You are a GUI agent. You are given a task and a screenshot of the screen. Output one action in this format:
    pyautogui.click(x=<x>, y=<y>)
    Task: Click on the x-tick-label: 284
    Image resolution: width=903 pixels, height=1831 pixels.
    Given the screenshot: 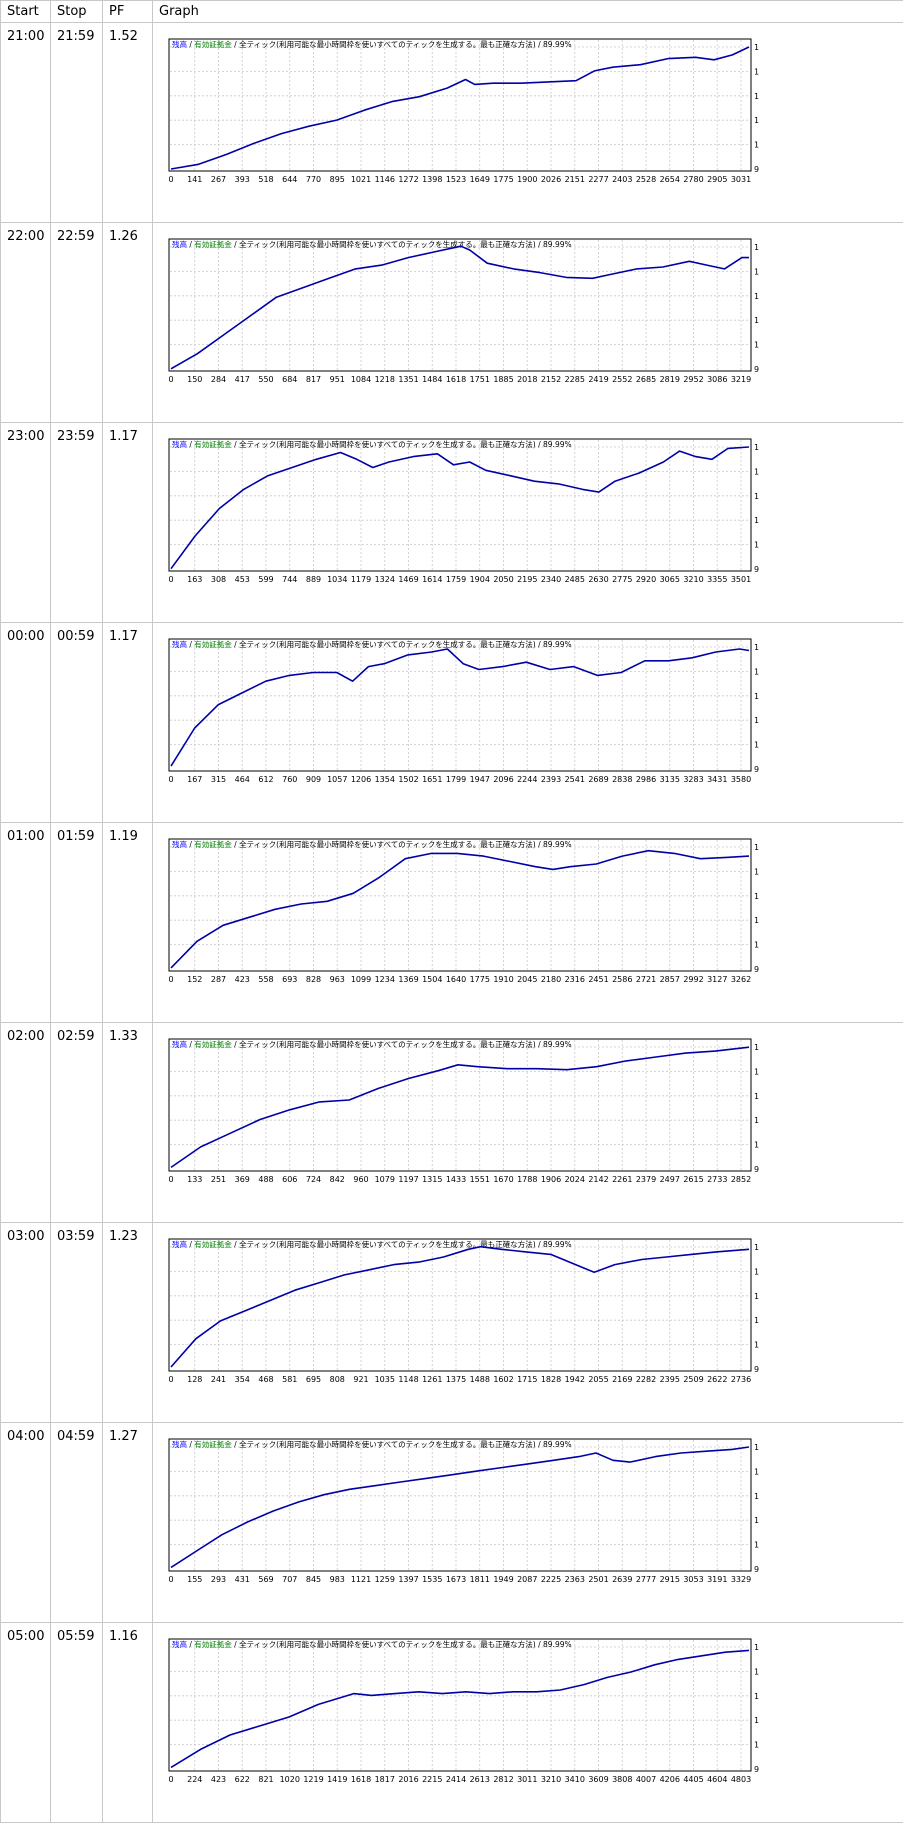 What is the action you would take?
    pyautogui.click(x=218, y=379)
    